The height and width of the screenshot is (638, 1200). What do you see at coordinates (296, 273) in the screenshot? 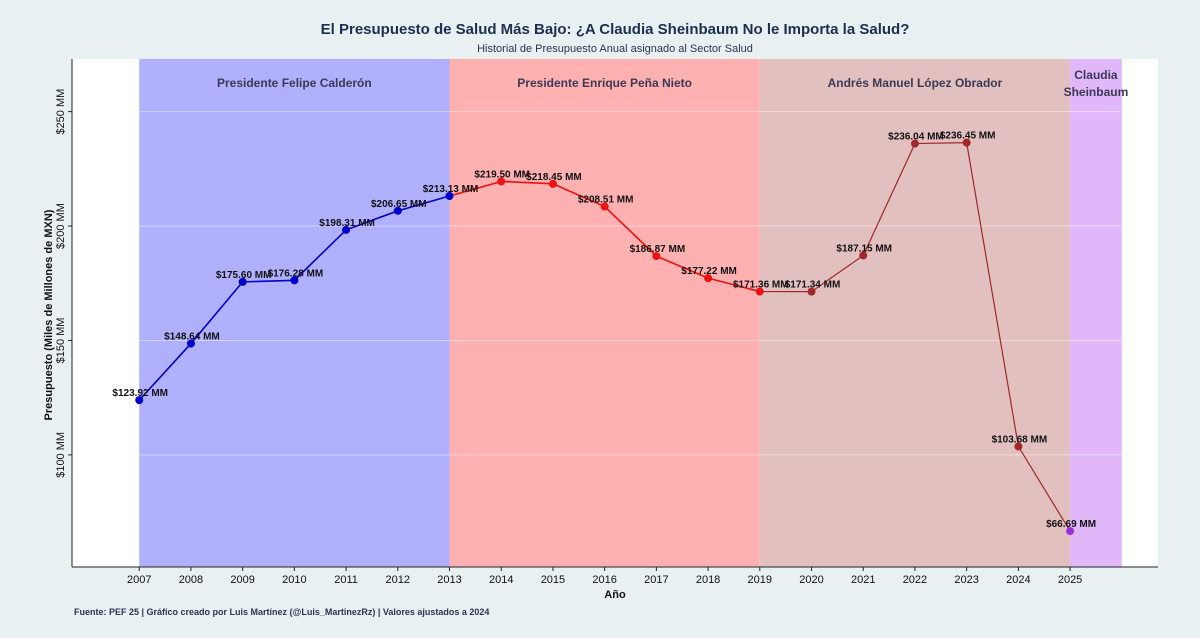
I see `data-label-2010: $176.28 MM` at bounding box center [296, 273].